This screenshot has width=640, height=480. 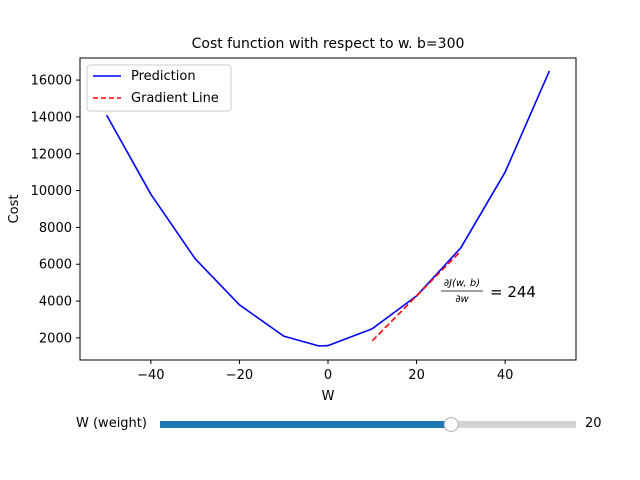 I want to click on x-axis-ticks: −40 −20 0 20 40, so click(x=325, y=371).